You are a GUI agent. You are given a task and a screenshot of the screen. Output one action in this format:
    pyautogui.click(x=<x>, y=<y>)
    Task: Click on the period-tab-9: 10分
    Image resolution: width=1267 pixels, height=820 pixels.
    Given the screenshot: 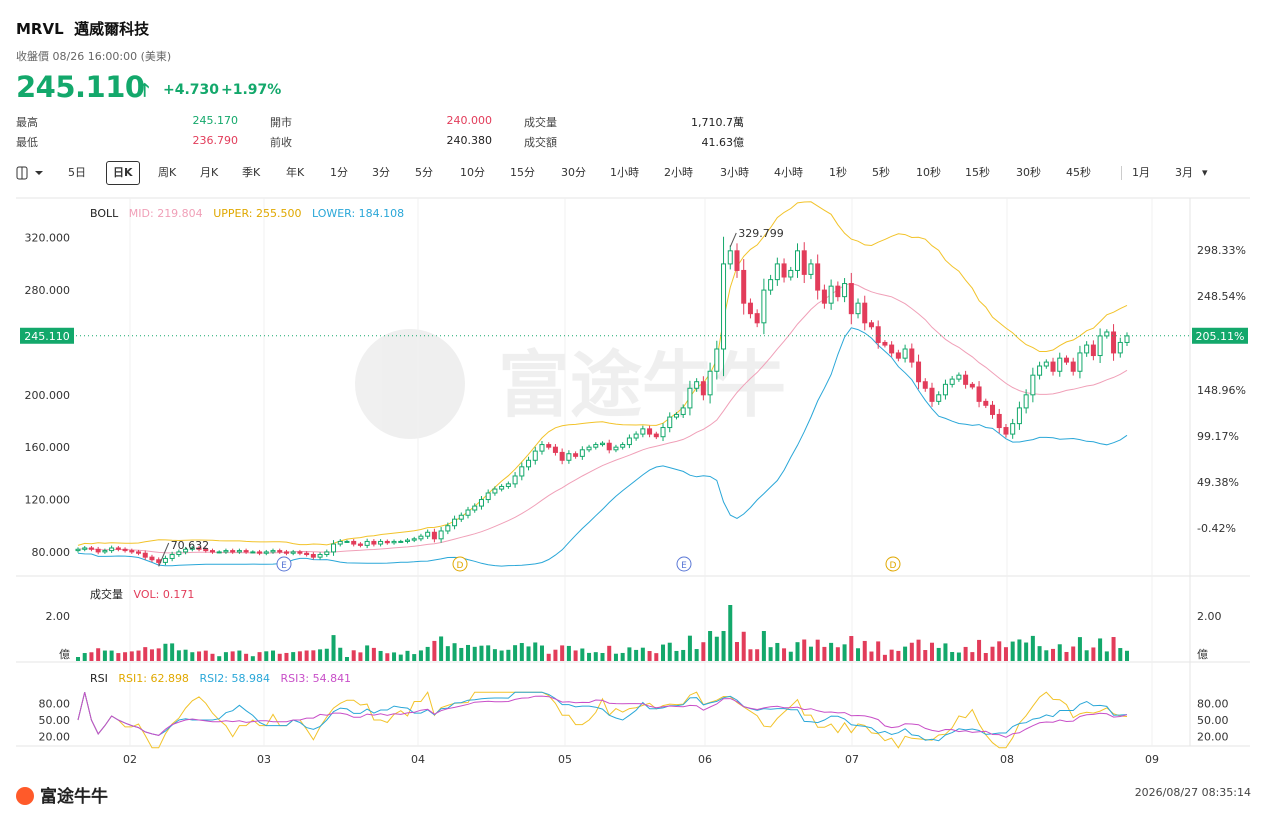 What is the action you would take?
    pyautogui.click(x=472, y=172)
    